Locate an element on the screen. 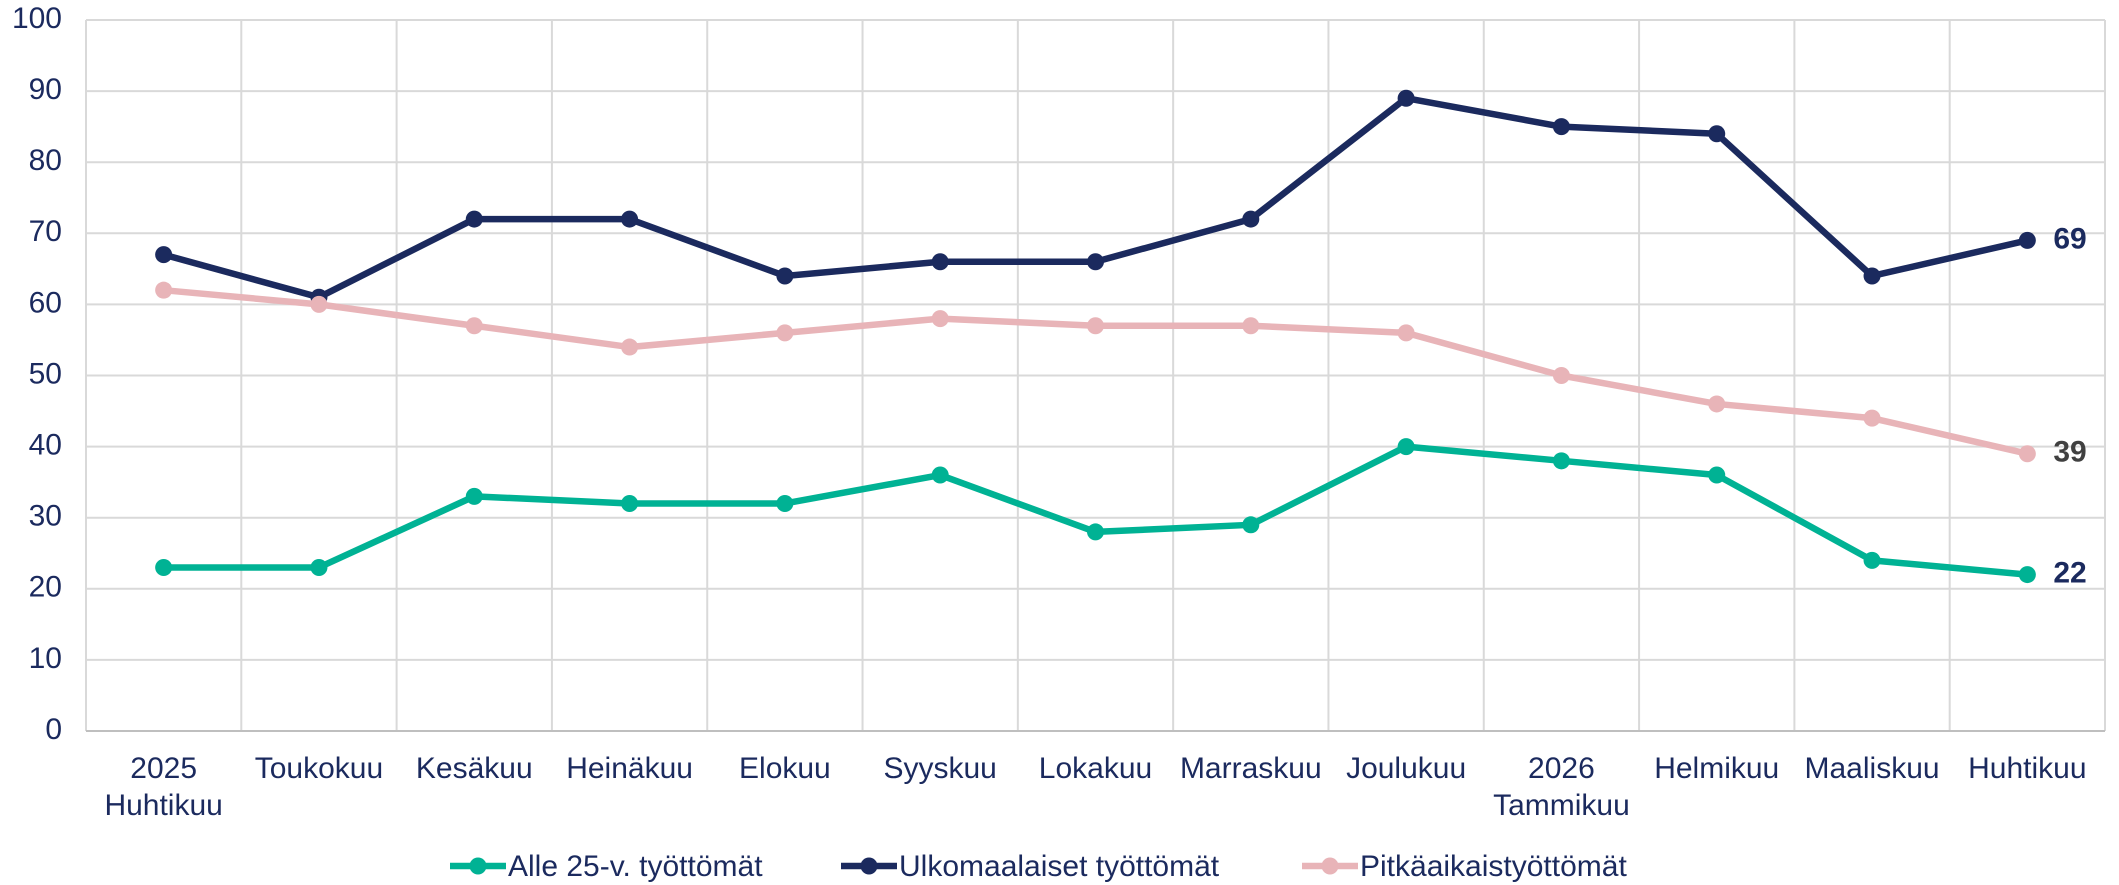  x-tick-label: Heinäkuu is located at coordinates (629, 768).